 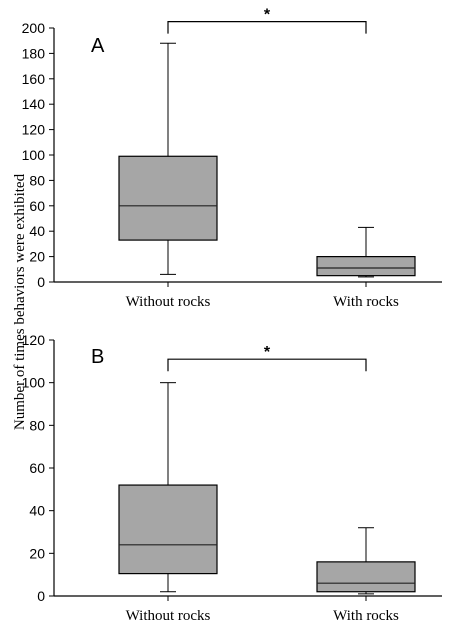 I want to click on y-tick-label: 180, so click(x=34, y=53).